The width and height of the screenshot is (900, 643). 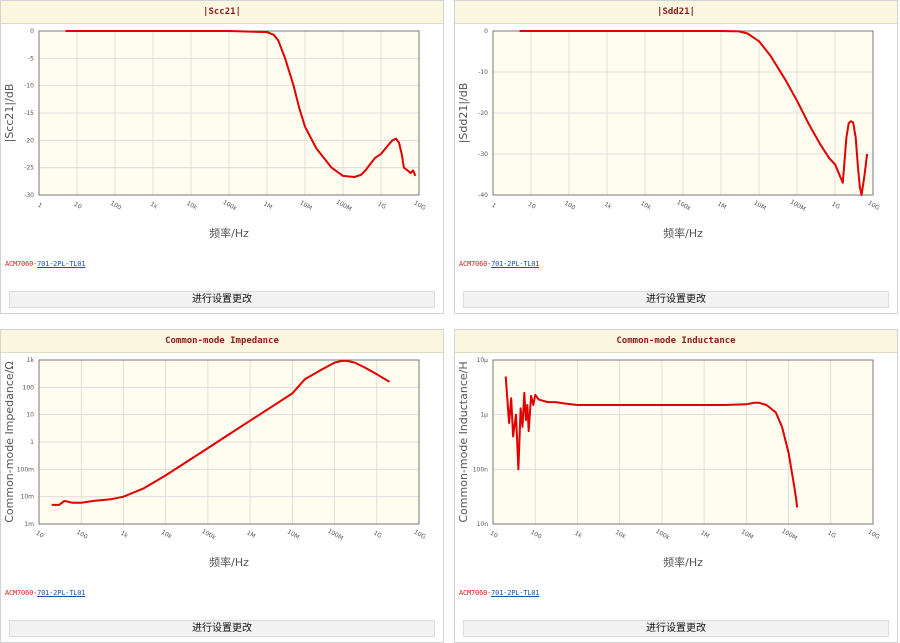 I want to click on y-tick-label: -5, so click(x=31, y=58).